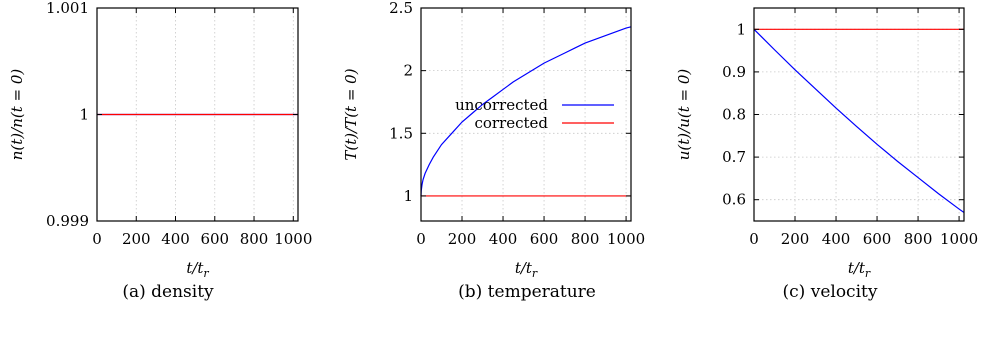  What do you see at coordinates (401, 133) in the screenshot?
I see `y-tick-label: 1.5` at bounding box center [401, 133].